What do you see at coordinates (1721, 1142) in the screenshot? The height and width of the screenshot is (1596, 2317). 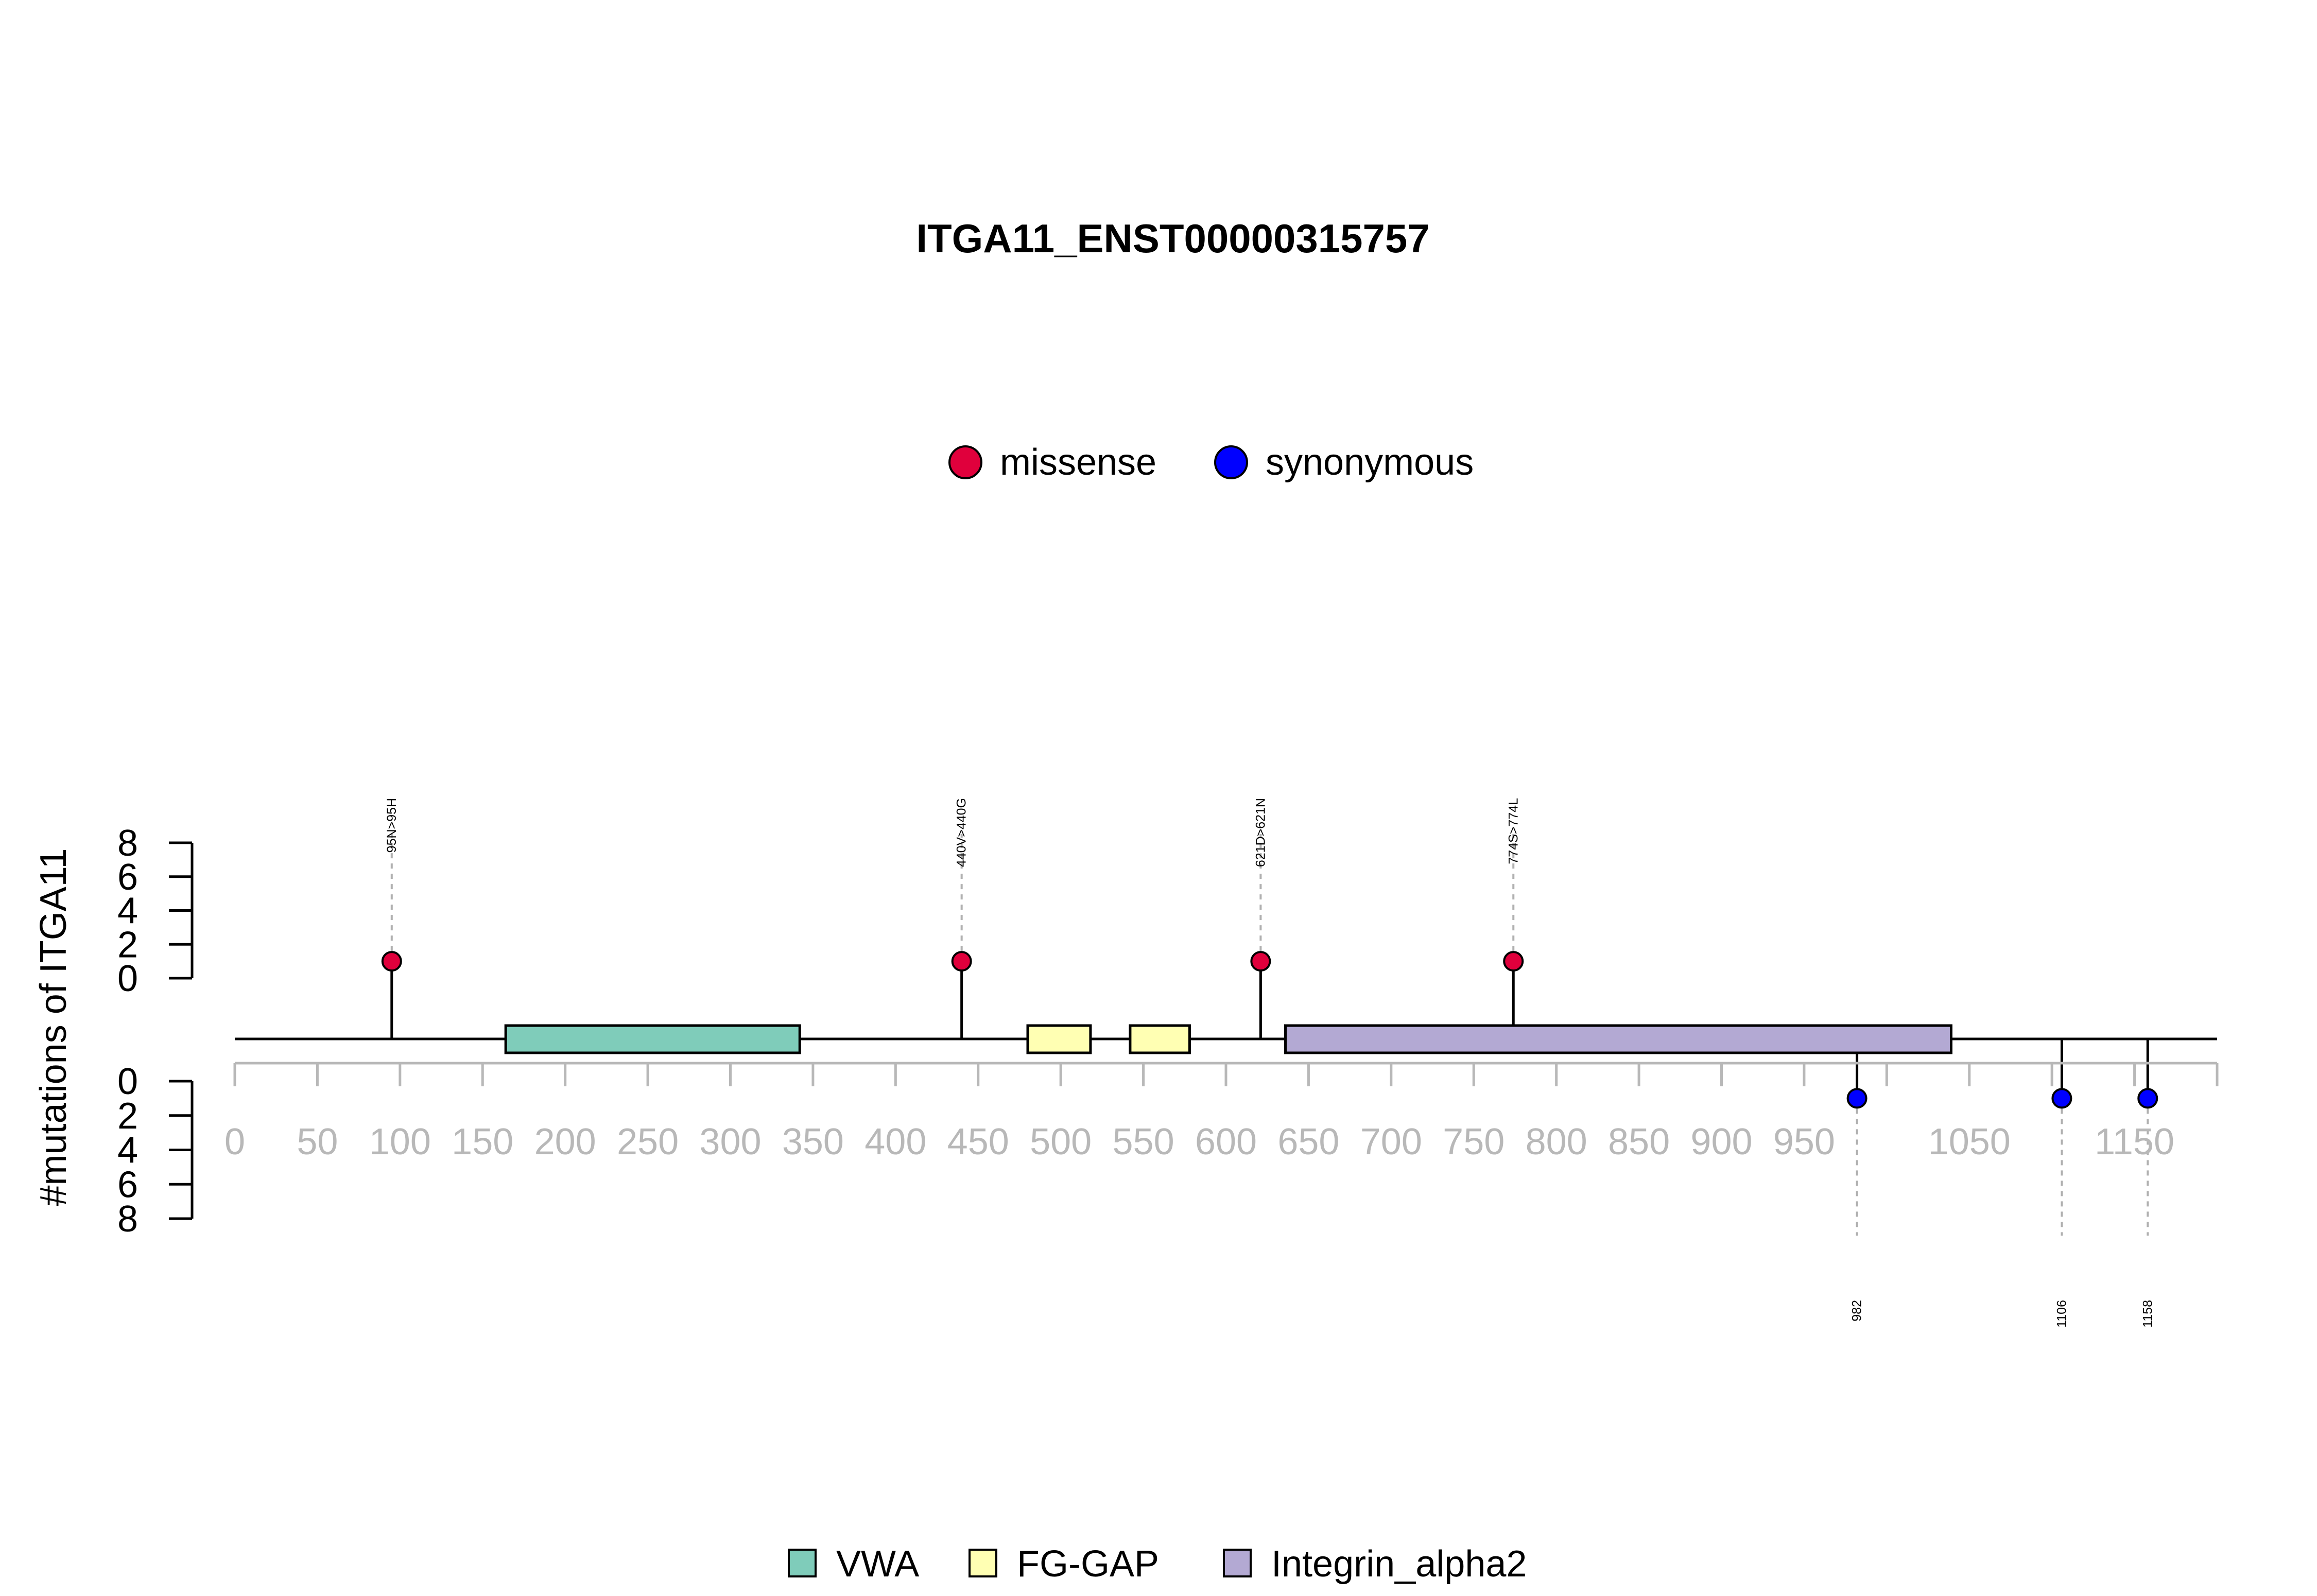 I see `x-tick-label-900: 900` at bounding box center [1721, 1142].